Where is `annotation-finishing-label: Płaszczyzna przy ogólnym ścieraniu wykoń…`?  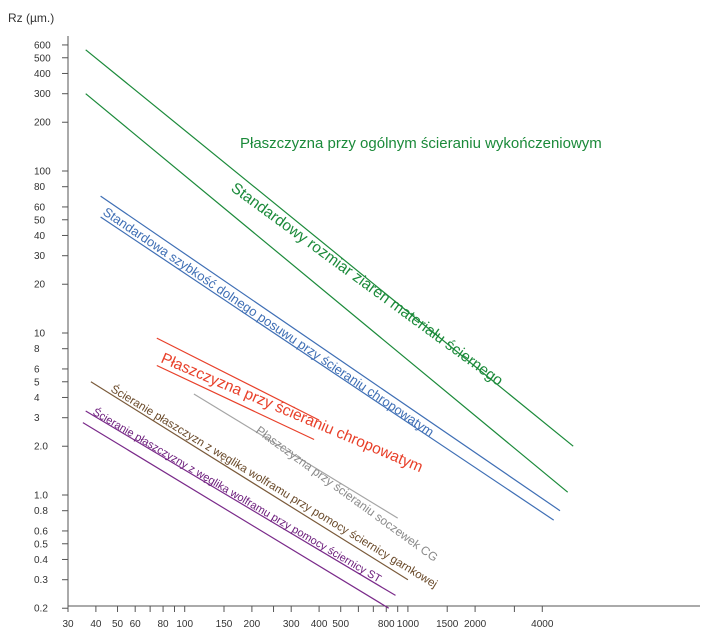 annotation-finishing-label: Płaszczyzna przy ogólnym ścieraniu wykoń… is located at coordinates (421, 143).